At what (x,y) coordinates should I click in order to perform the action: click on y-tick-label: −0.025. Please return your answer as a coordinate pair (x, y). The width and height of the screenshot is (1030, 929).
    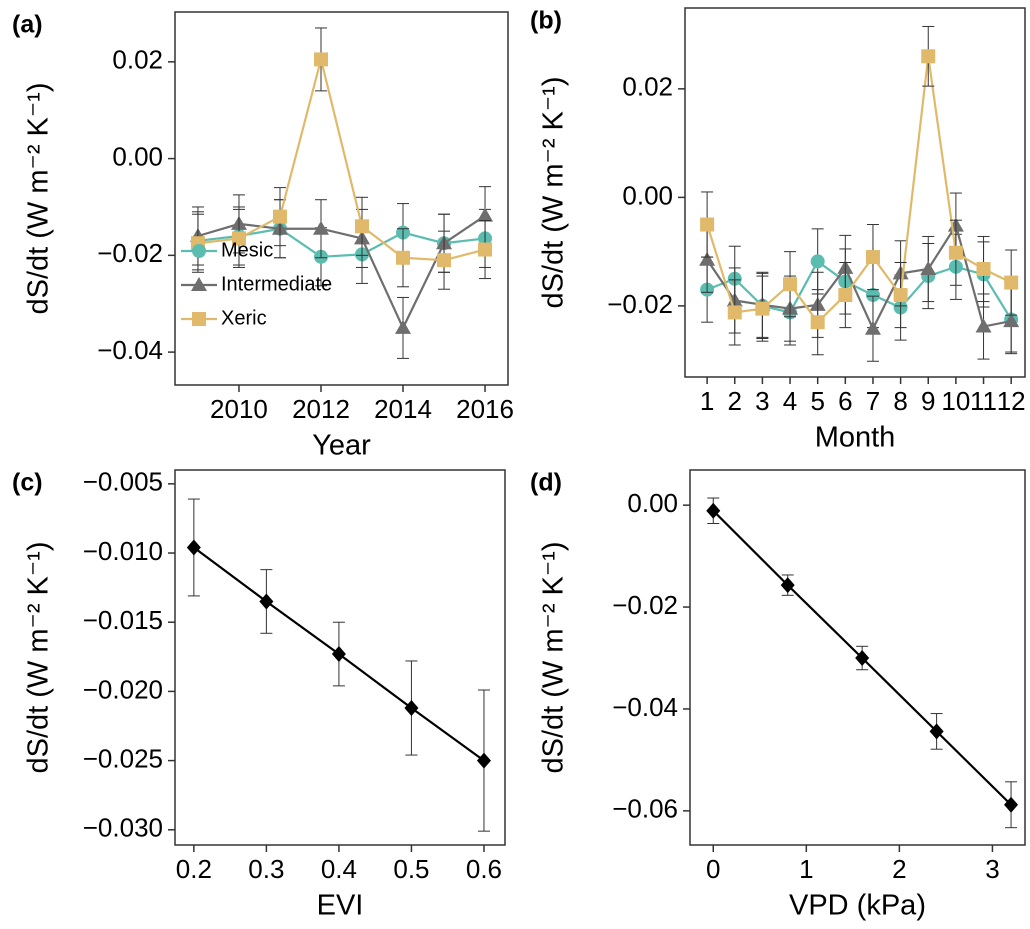
    Looking at the image, I should click on (123, 758).